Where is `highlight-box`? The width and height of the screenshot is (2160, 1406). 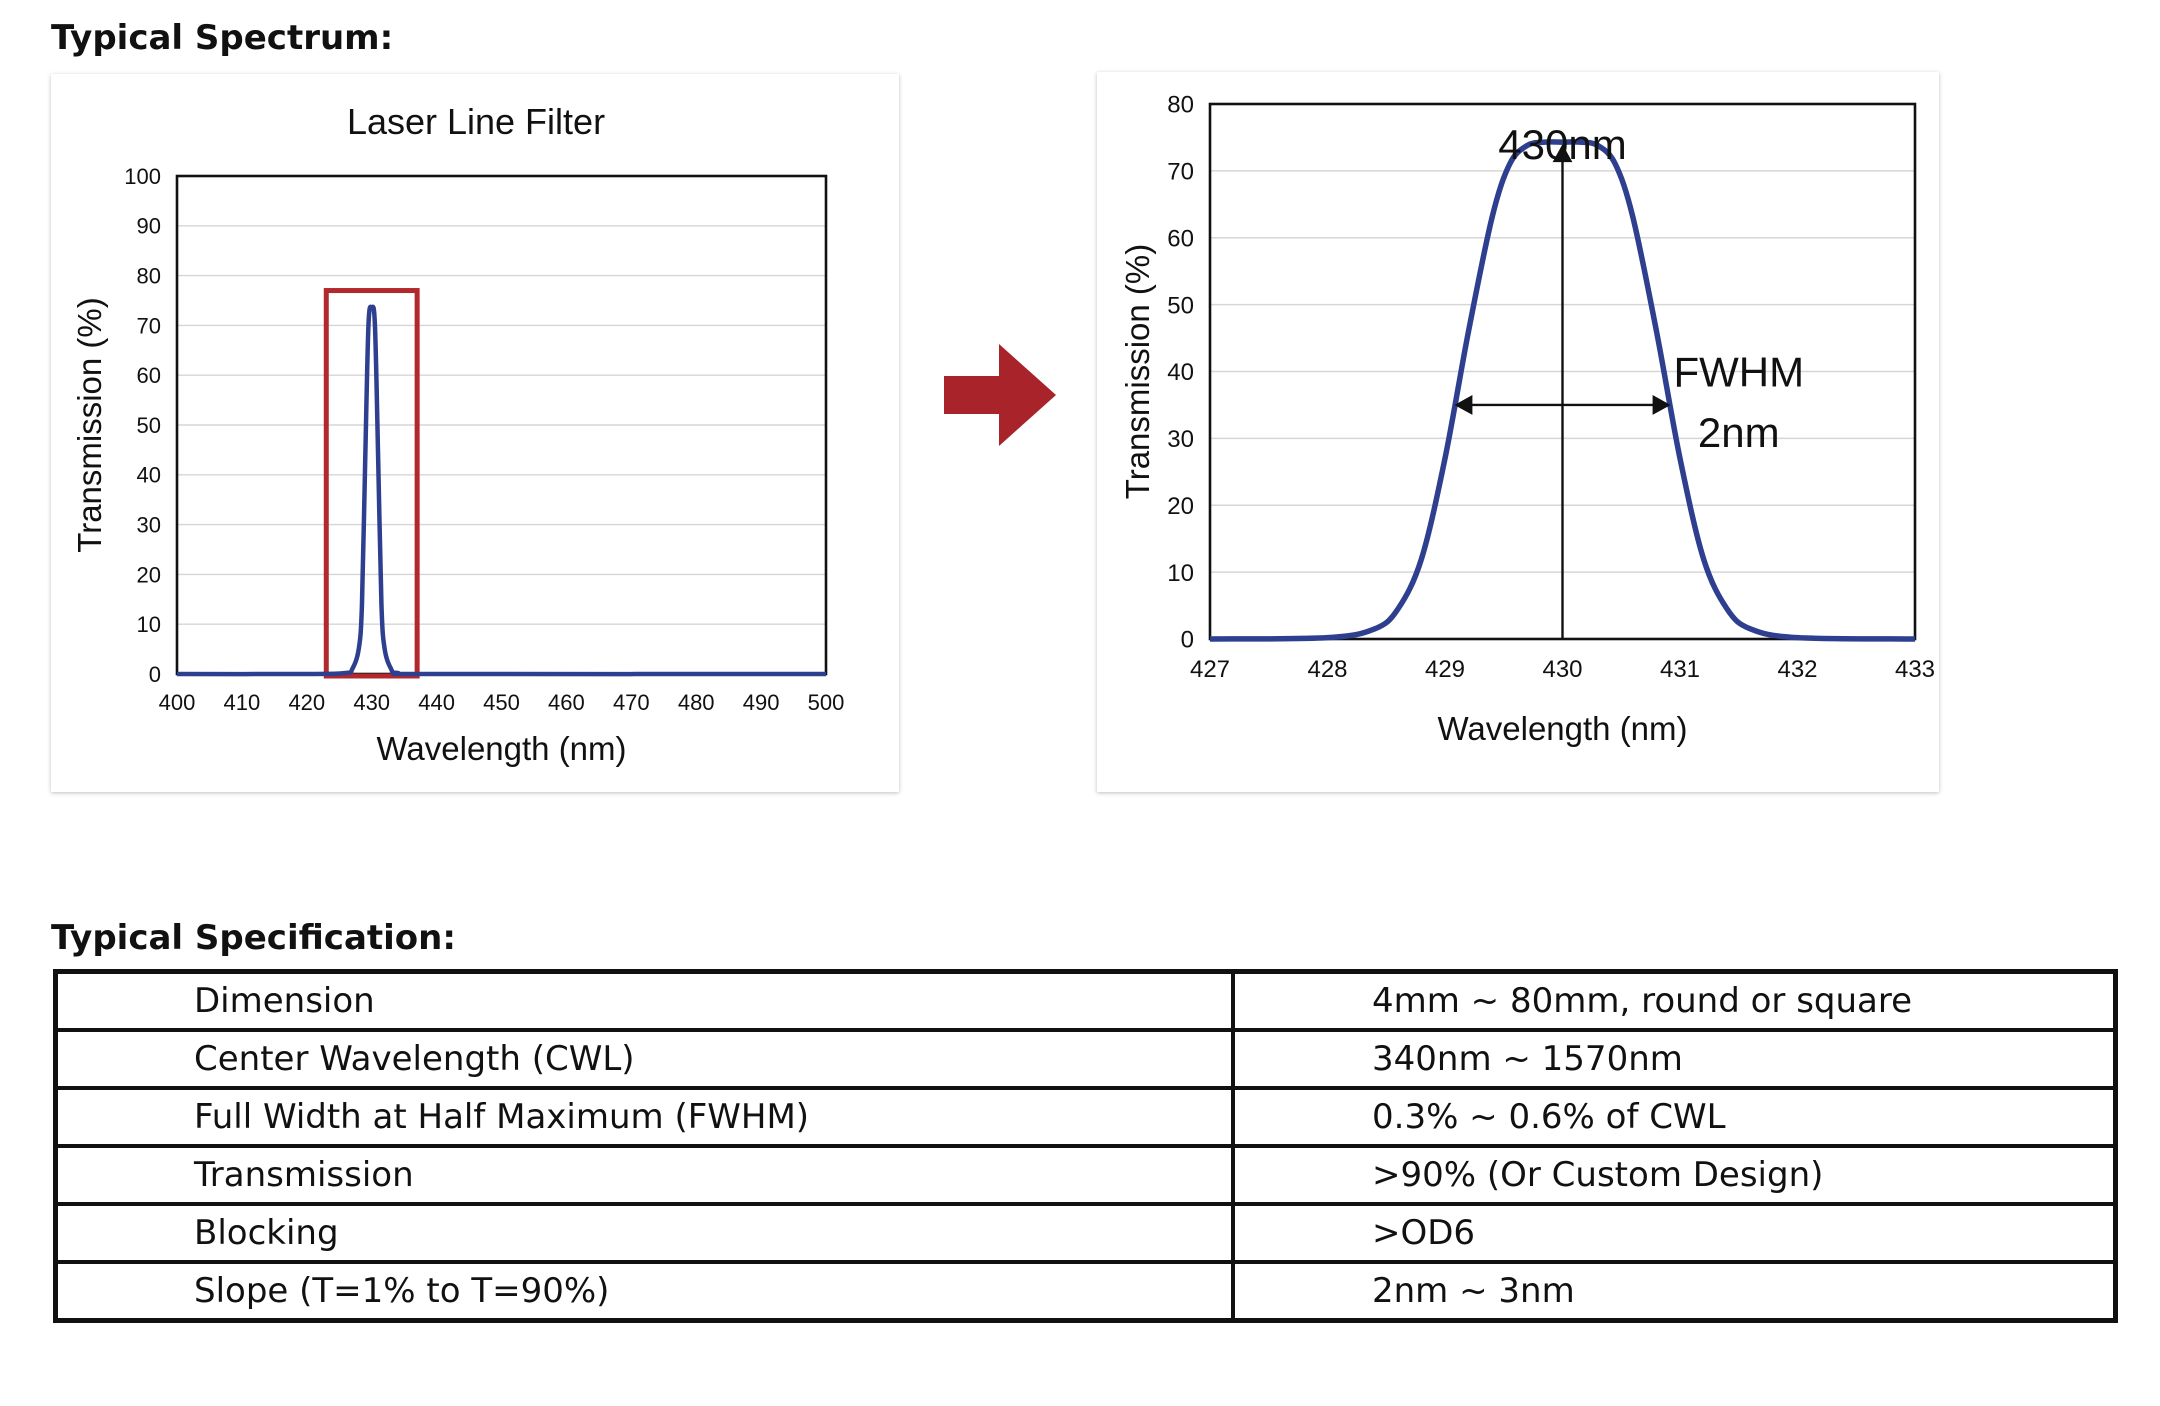 highlight-box is located at coordinates (371, 483).